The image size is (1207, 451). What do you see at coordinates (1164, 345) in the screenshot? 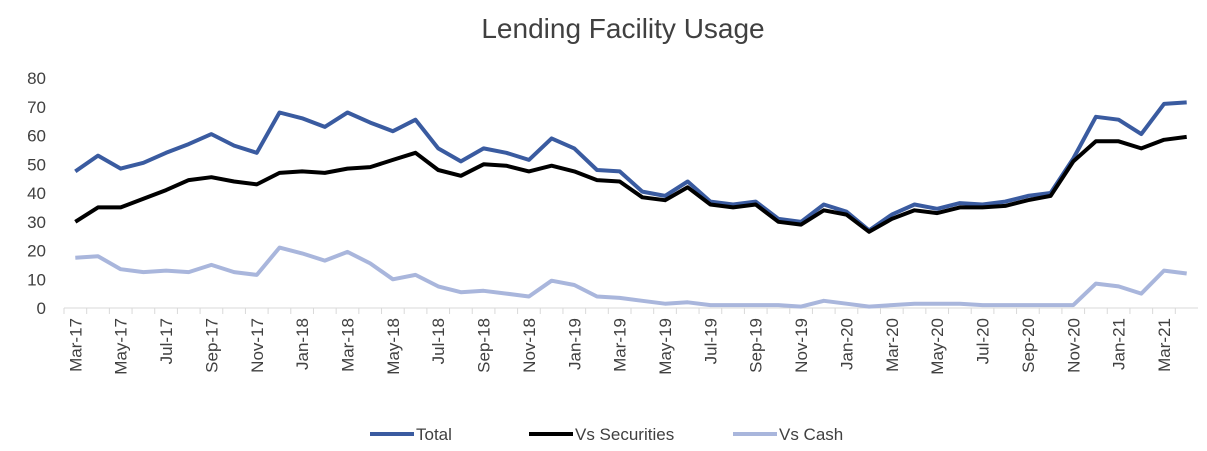
I see `x-tick-label: Mar-21` at bounding box center [1164, 345].